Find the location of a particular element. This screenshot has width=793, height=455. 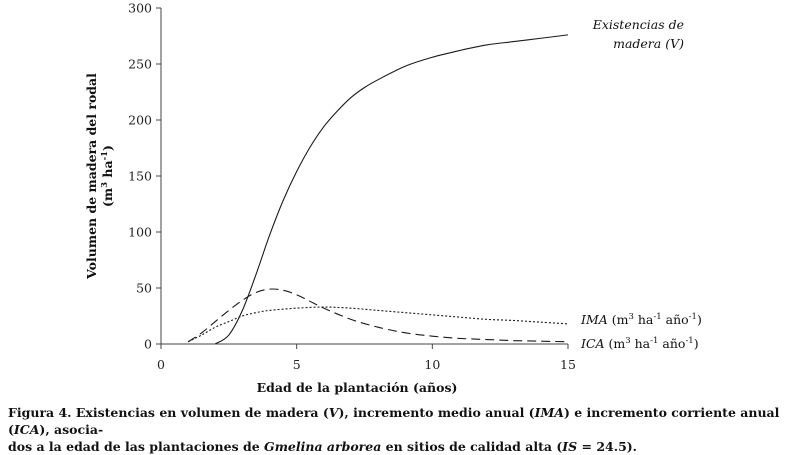

series-line-ima is located at coordinates (378, 324).